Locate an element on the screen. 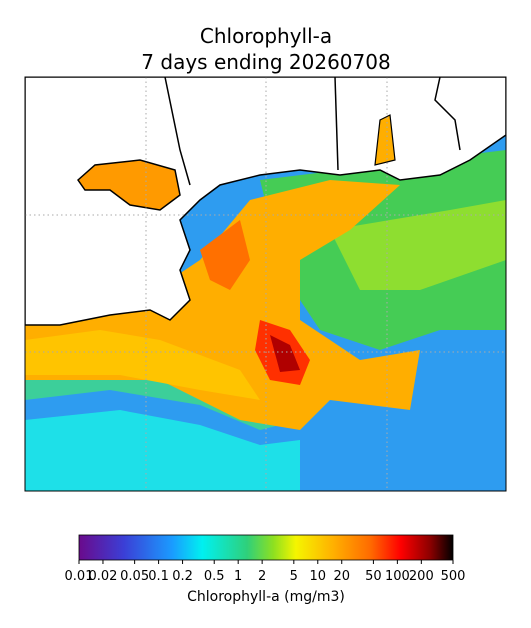 The image size is (531, 628). chlorophyll-high is located at coordinates (142, 365).